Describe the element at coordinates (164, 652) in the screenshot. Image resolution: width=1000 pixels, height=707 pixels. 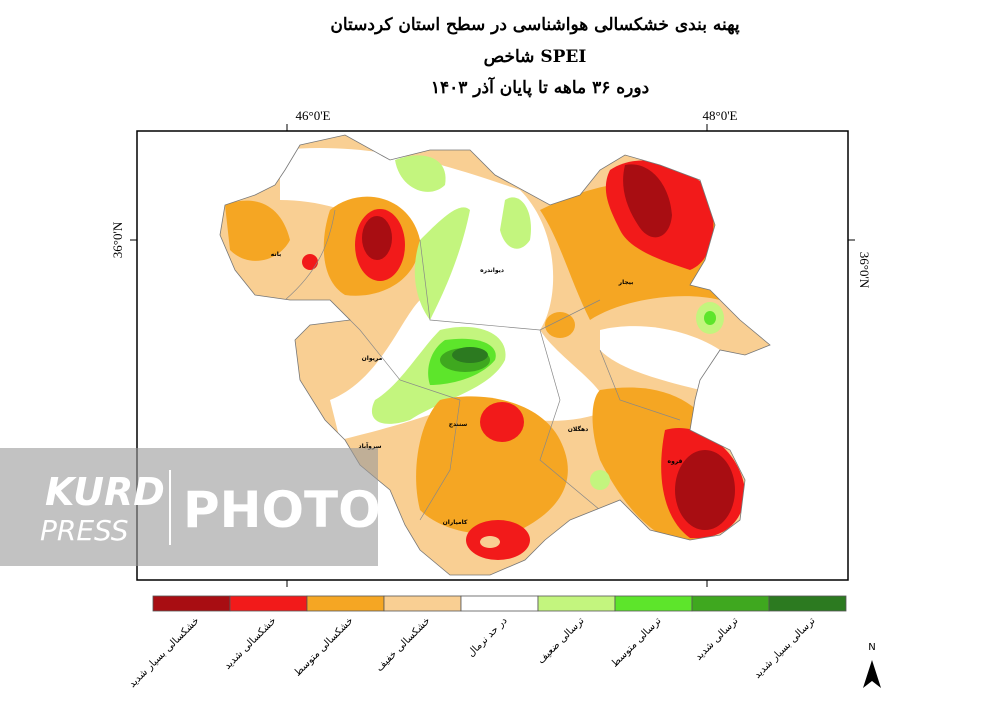
I see `legend-label: خشکسالی بسیار شدید` at that location.